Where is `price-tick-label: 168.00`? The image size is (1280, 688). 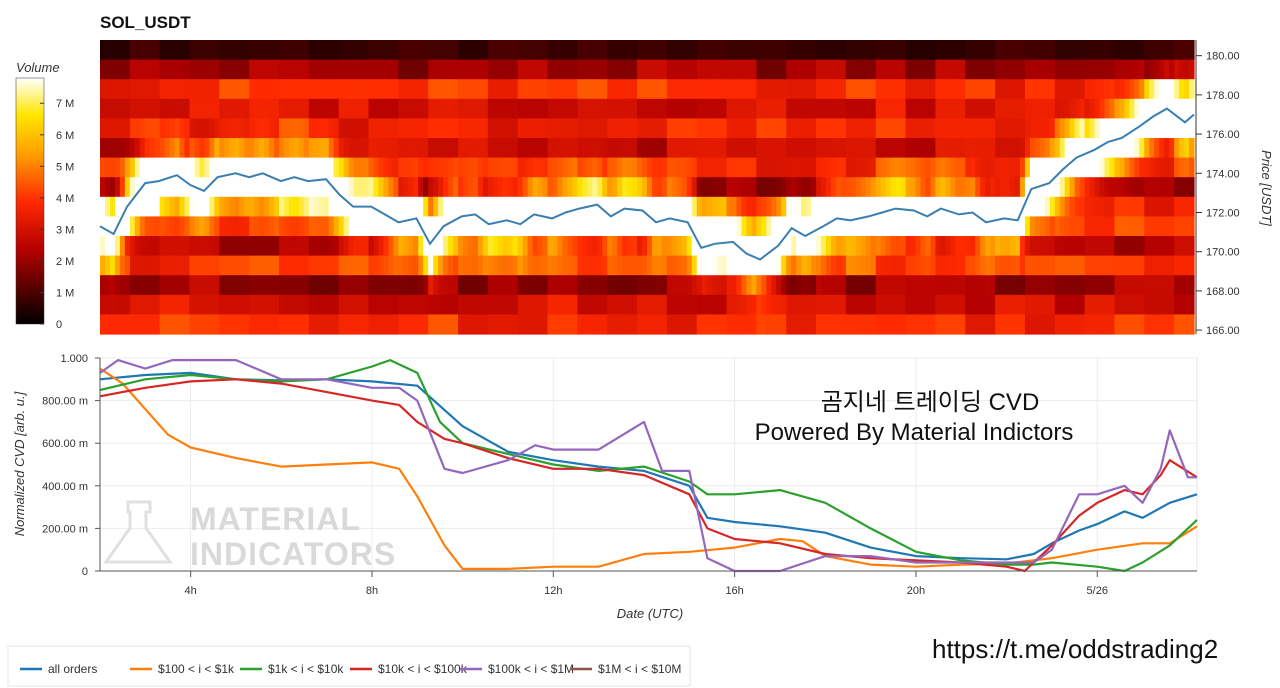
price-tick-label: 168.00 is located at coordinates (1223, 292).